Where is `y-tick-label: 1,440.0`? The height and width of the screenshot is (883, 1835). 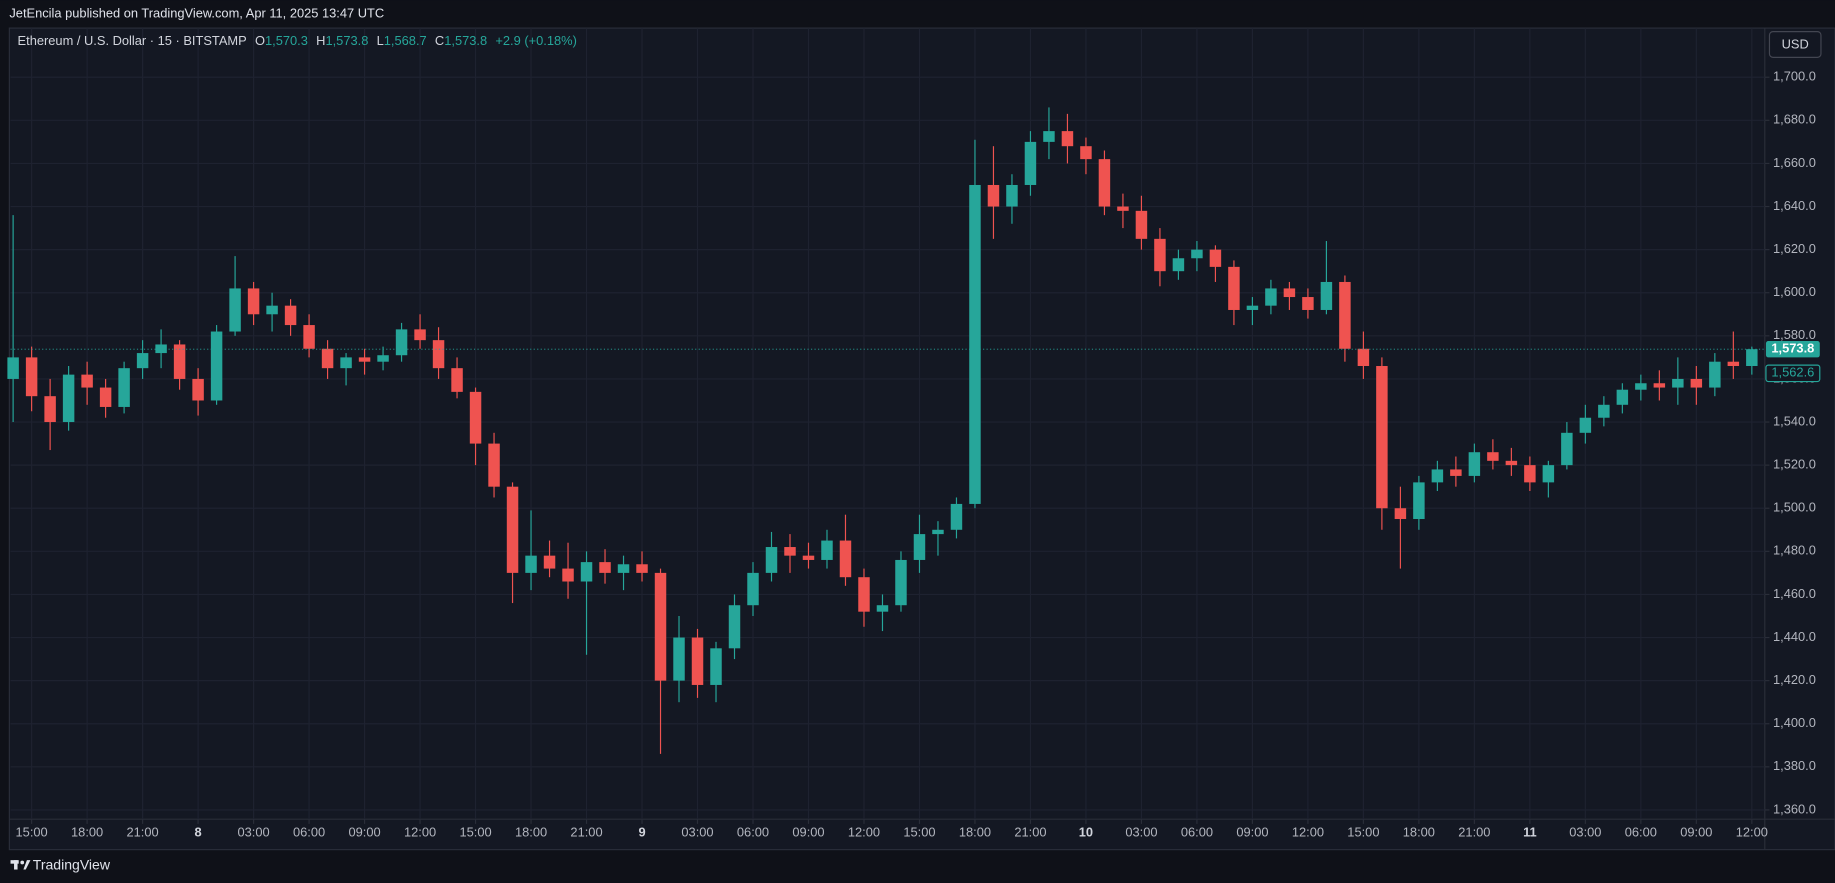
y-tick-label: 1,440.0 is located at coordinates (1794, 636).